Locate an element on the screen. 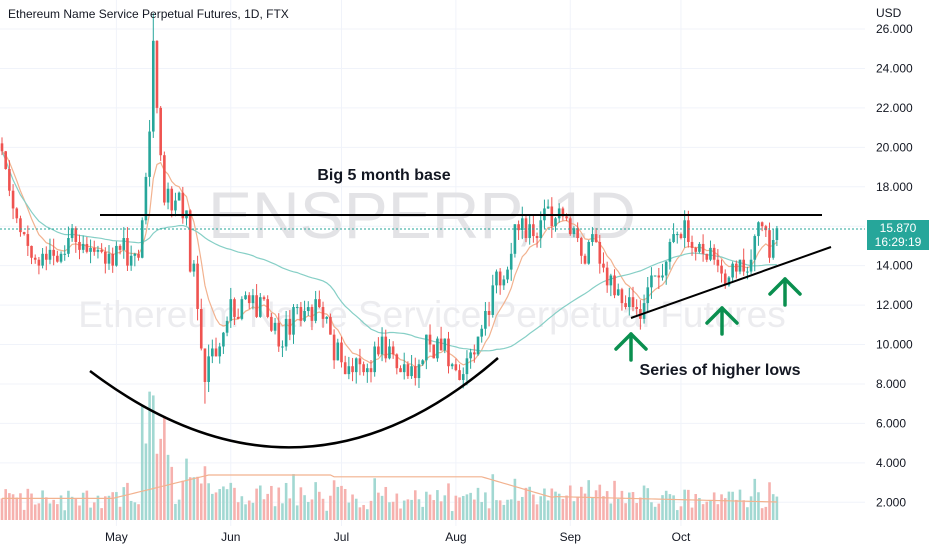 Image resolution: width=932 pixels, height=550 pixels. time-tick-label: Jun is located at coordinates (230, 537).